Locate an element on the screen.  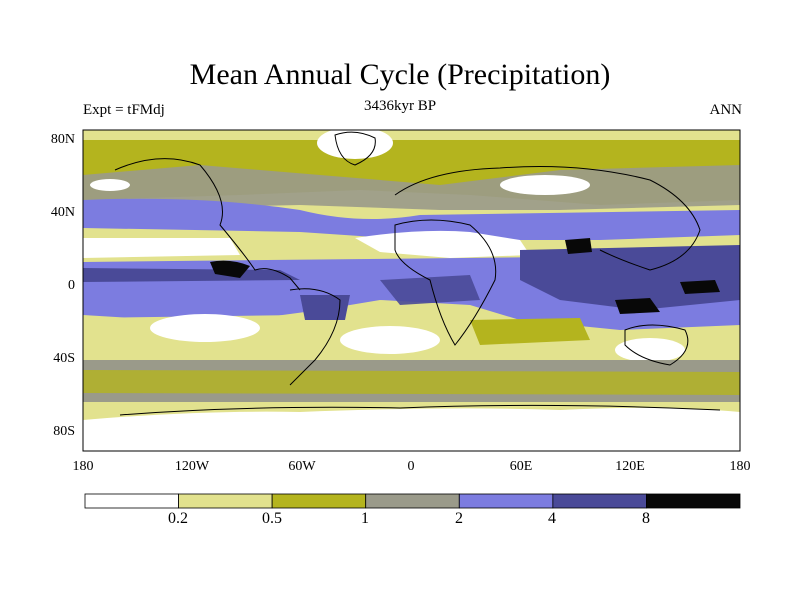
field-natl-light is located at coordinates (285, 252).